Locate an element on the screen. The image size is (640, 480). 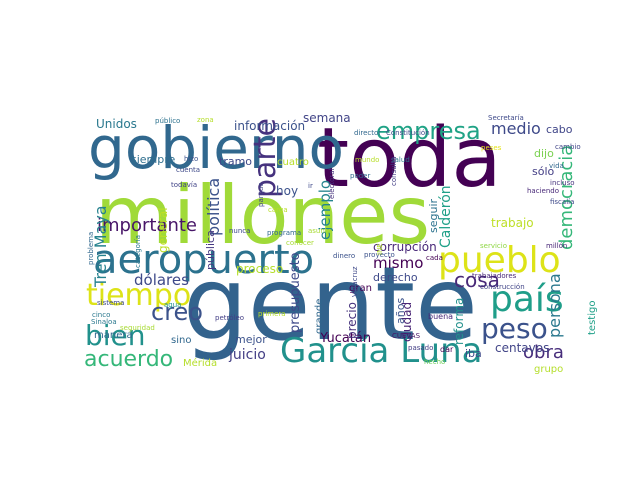
word: creo is located at coordinates (177, 312).